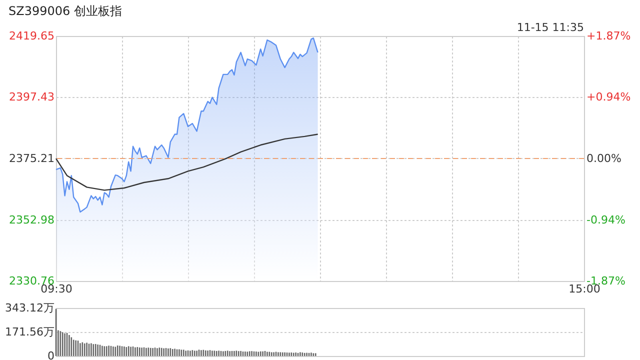 Image resolution: width=640 pixels, height=360 pixels. What do you see at coordinates (584, 289) in the screenshot?
I see `x-tick-label: 15:00` at bounding box center [584, 289].